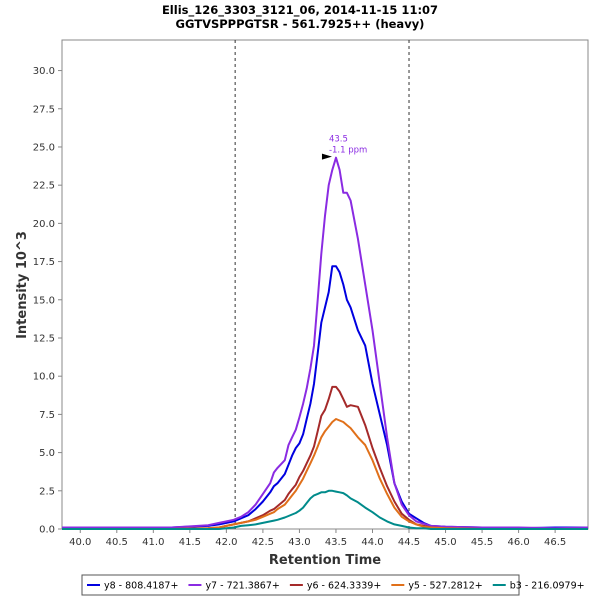  I want to click on x-tick-label: 40.0, so click(80, 542).